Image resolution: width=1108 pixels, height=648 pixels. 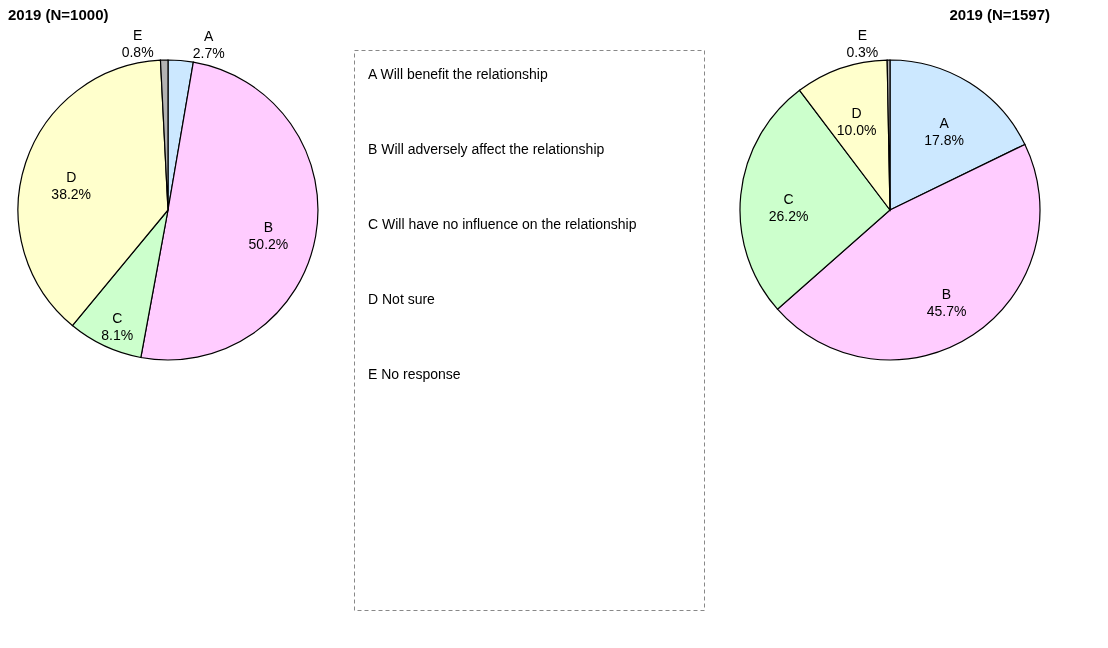 What do you see at coordinates (402, 299) in the screenshot?
I see `text: D Not sure` at bounding box center [402, 299].